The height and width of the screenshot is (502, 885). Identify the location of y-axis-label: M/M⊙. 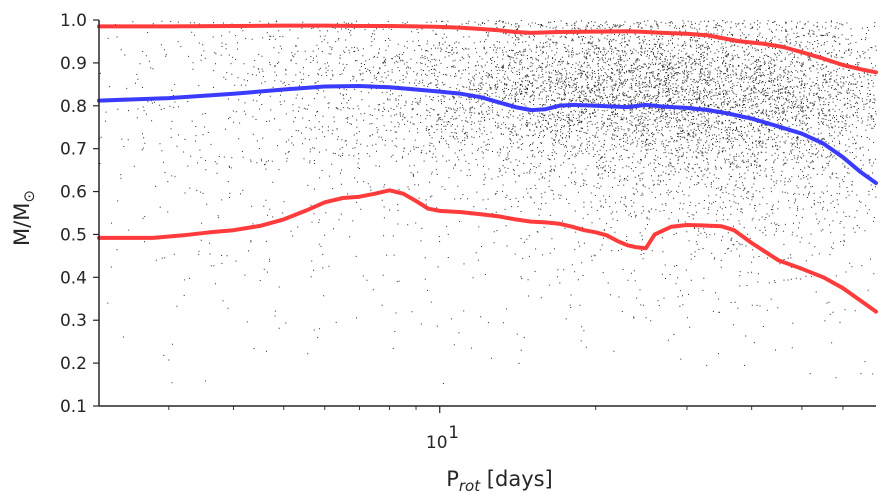
(24, 218).